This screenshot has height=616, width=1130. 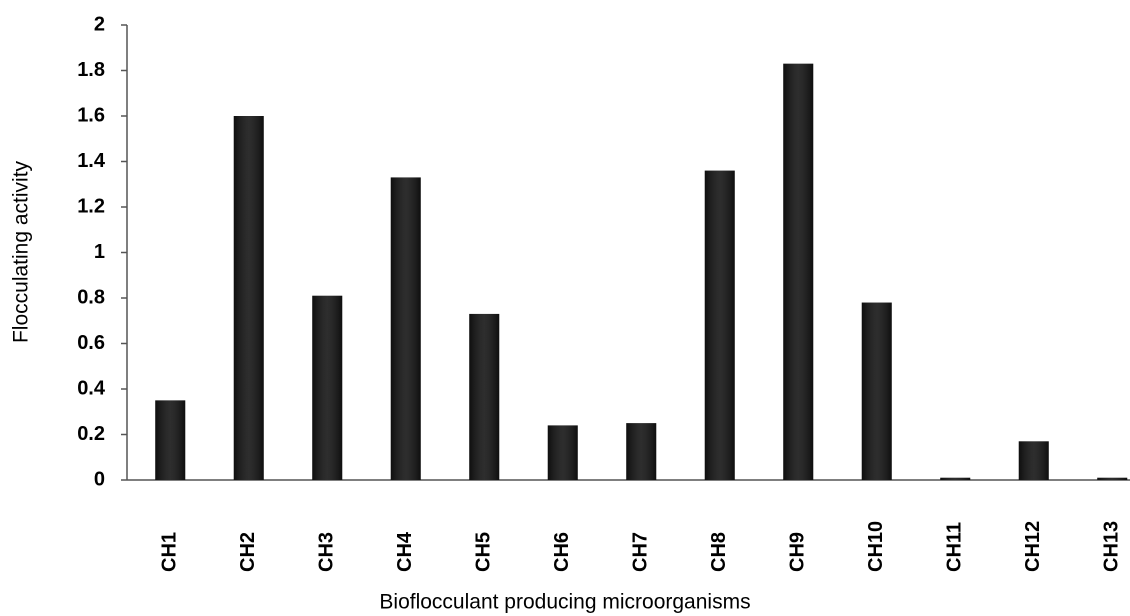 What do you see at coordinates (91, 434) in the screenshot?
I see `y-tick-label: 0.2` at bounding box center [91, 434].